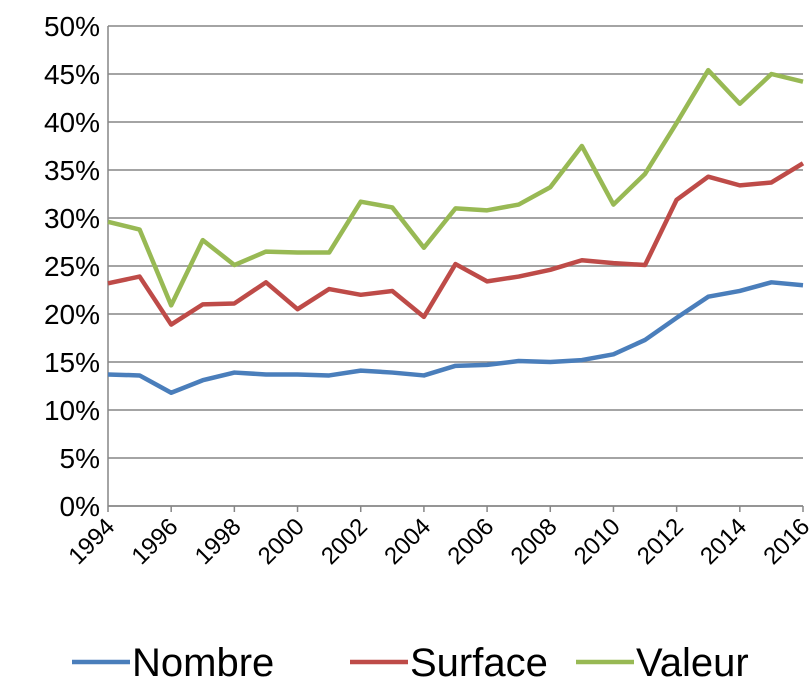 The width and height of the screenshot is (810, 680). Describe the element at coordinates (597, 541) in the screenshot. I see `x-tick-label: 2010` at that location.